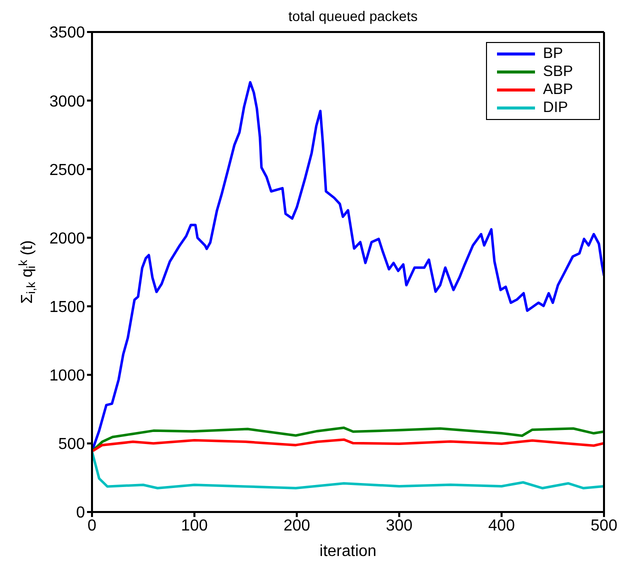 The image size is (626, 578). What do you see at coordinates (348, 551) in the screenshot?
I see `x-axis-title: iteration` at bounding box center [348, 551].